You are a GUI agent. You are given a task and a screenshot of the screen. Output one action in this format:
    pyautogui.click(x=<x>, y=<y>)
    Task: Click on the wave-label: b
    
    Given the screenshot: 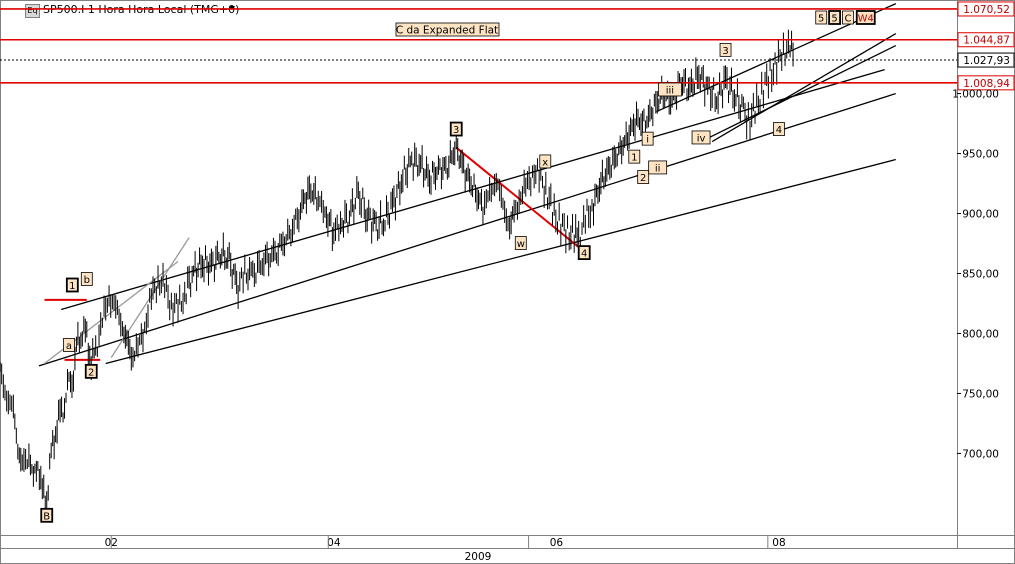 What is the action you would take?
    pyautogui.click(x=86, y=279)
    